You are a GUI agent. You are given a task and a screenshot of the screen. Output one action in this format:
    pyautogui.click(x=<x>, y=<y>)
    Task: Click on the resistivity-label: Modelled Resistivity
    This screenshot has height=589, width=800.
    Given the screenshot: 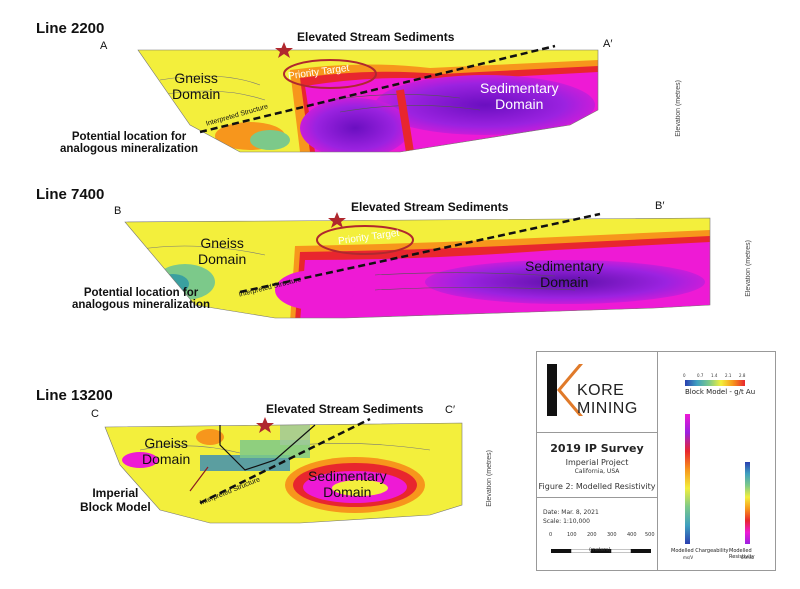 What is the action you would take?
    pyautogui.click(x=742, y=554)
    